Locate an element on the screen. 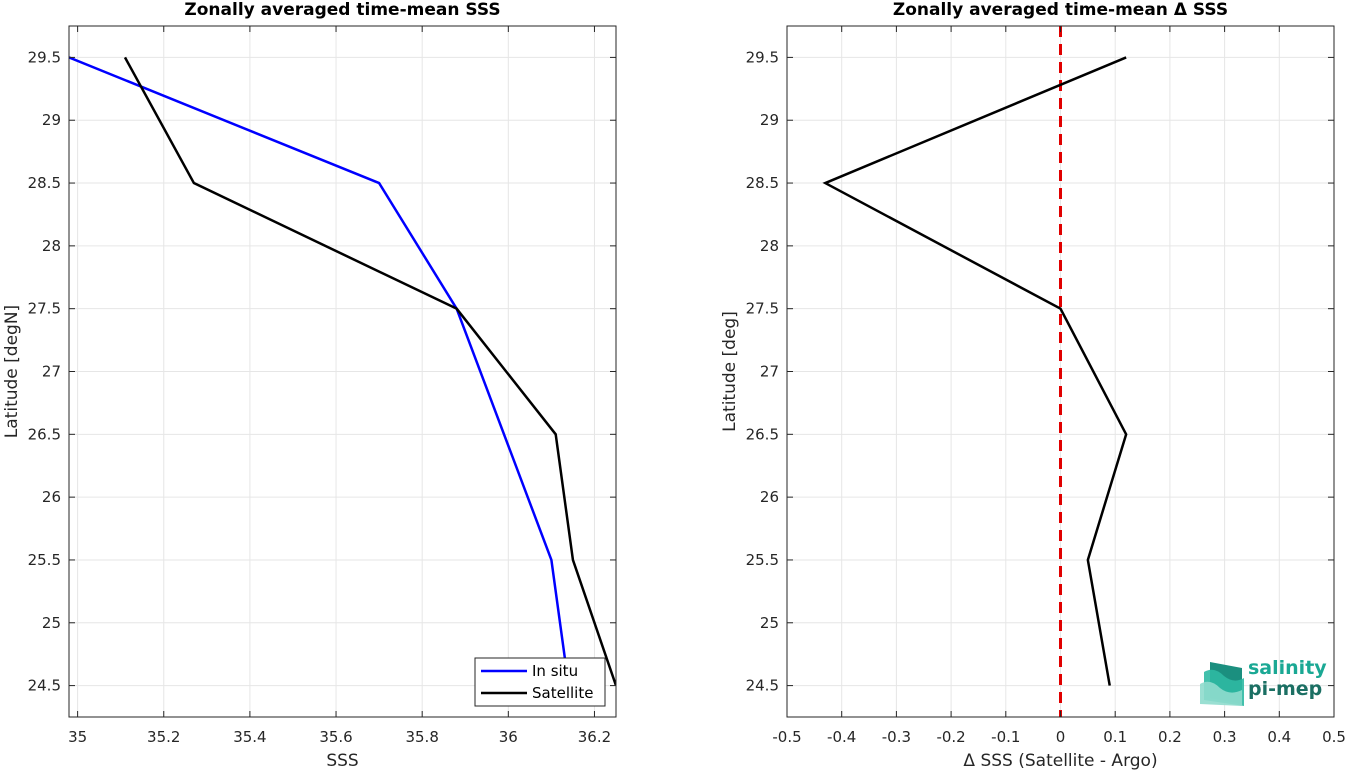  right-x-tick-label: 0.3 is located at coordinates (1225, 737).